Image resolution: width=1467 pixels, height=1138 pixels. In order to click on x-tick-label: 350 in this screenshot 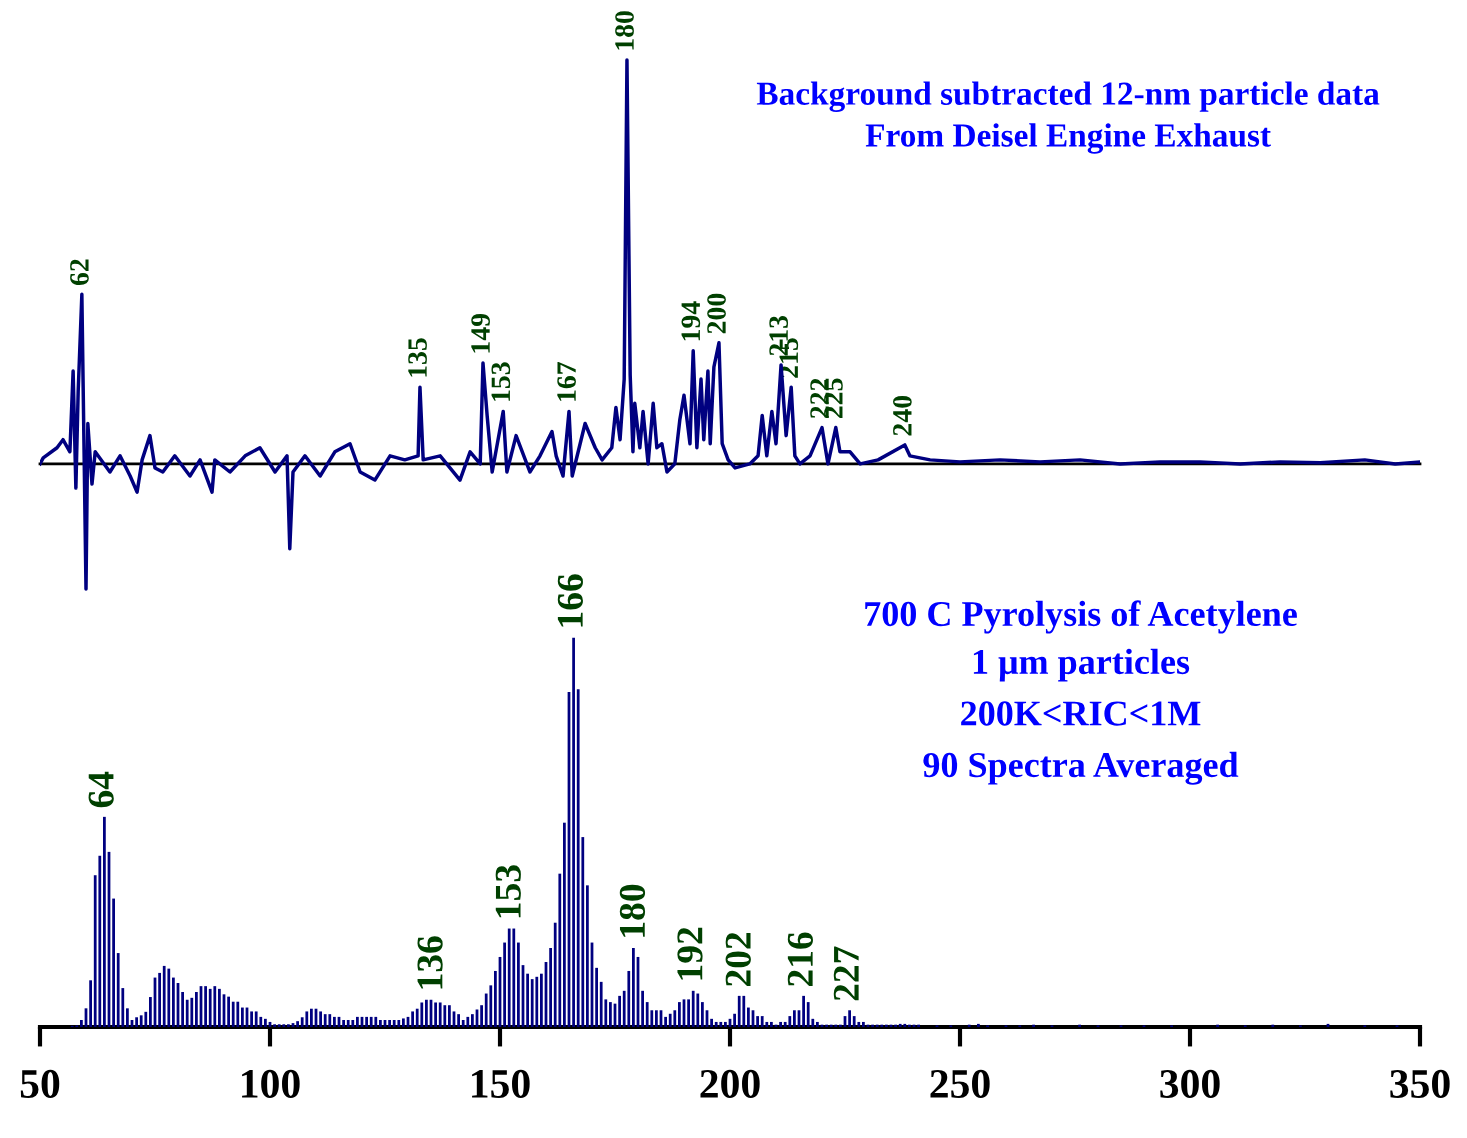, I will do `click(1420, 1083)`.